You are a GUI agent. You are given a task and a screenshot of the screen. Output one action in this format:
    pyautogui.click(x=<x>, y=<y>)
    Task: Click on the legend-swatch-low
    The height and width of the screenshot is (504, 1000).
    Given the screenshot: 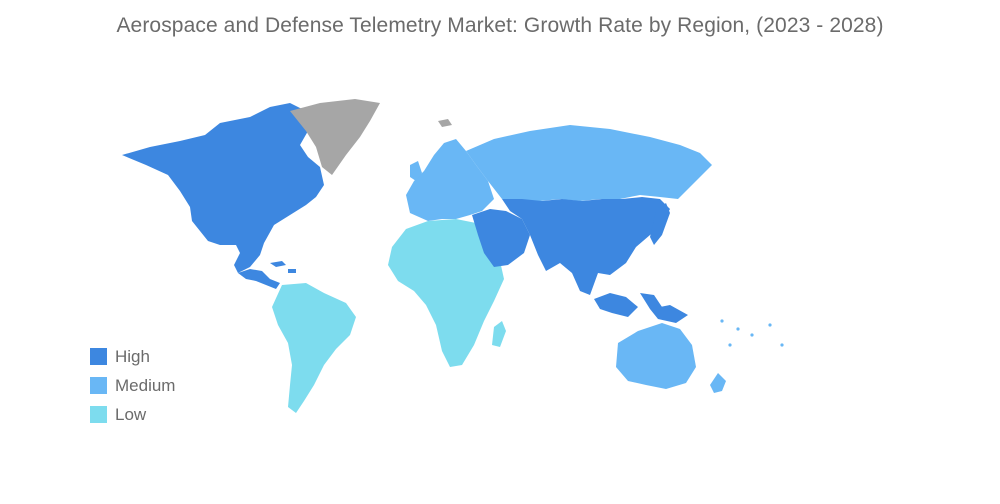 What is the action you would take?
    pyautogui.click(x=98, y=414)
    